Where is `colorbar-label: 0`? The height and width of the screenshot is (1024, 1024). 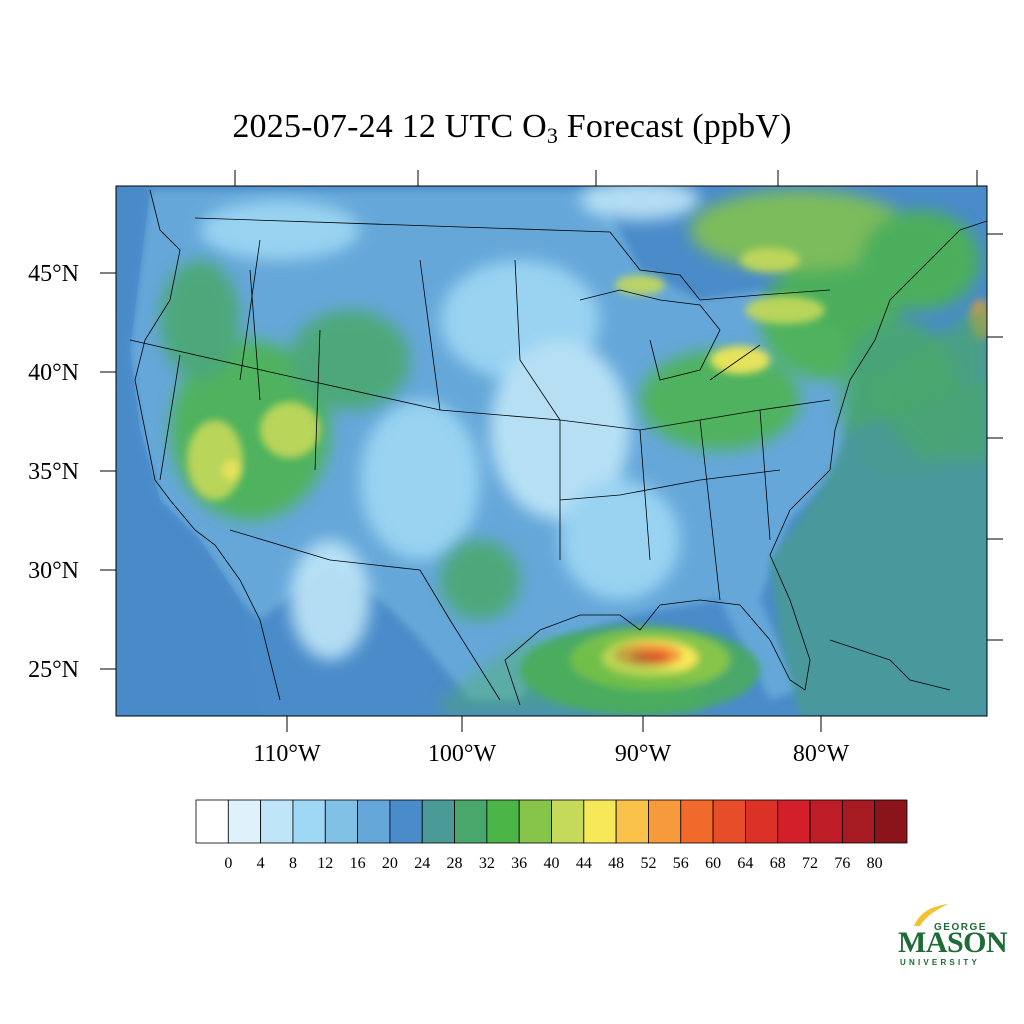
colorbar-label: 0 is located at coordinates (228, 863).